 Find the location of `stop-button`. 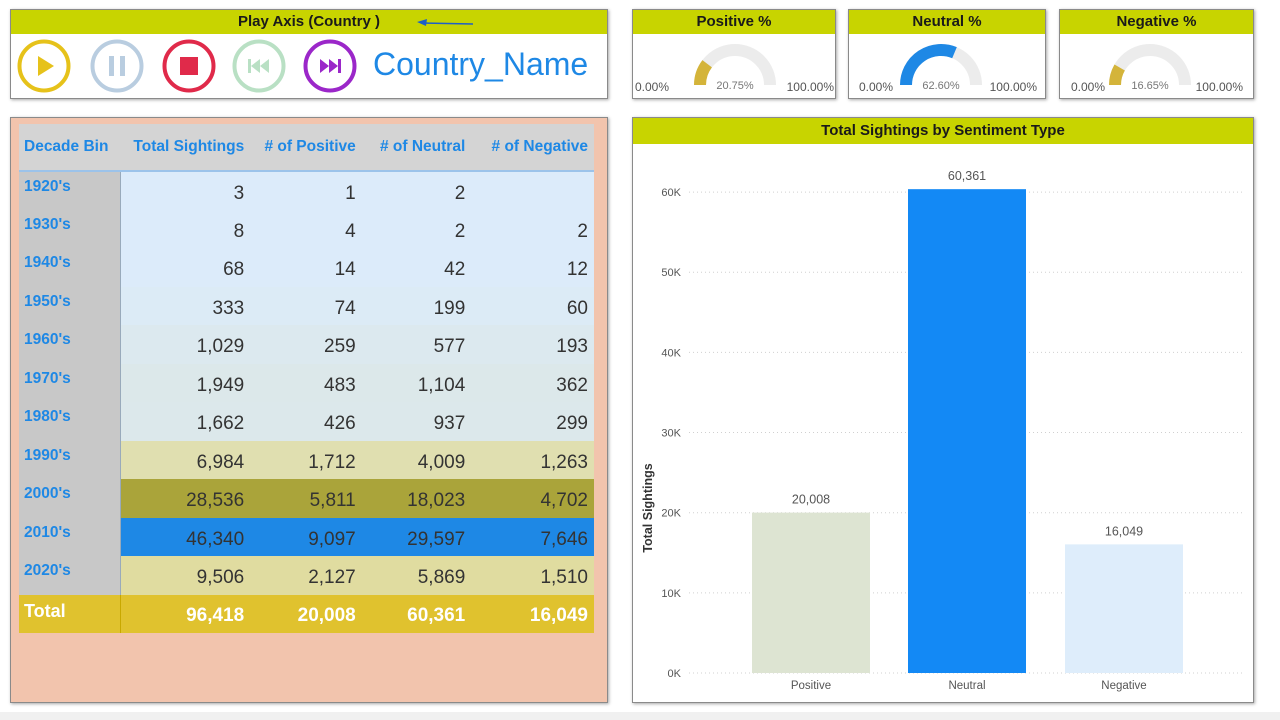

stop-button is located at coordinates (189, 66).